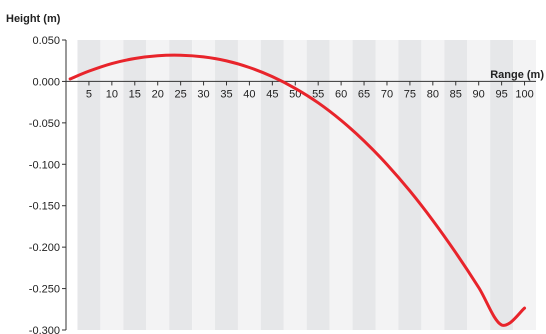 The width and height of the screenshot is (546, 334). Describe the element at coordinates (249, 94) in the screenshot. I see `x-tick-label: 40` at that location.